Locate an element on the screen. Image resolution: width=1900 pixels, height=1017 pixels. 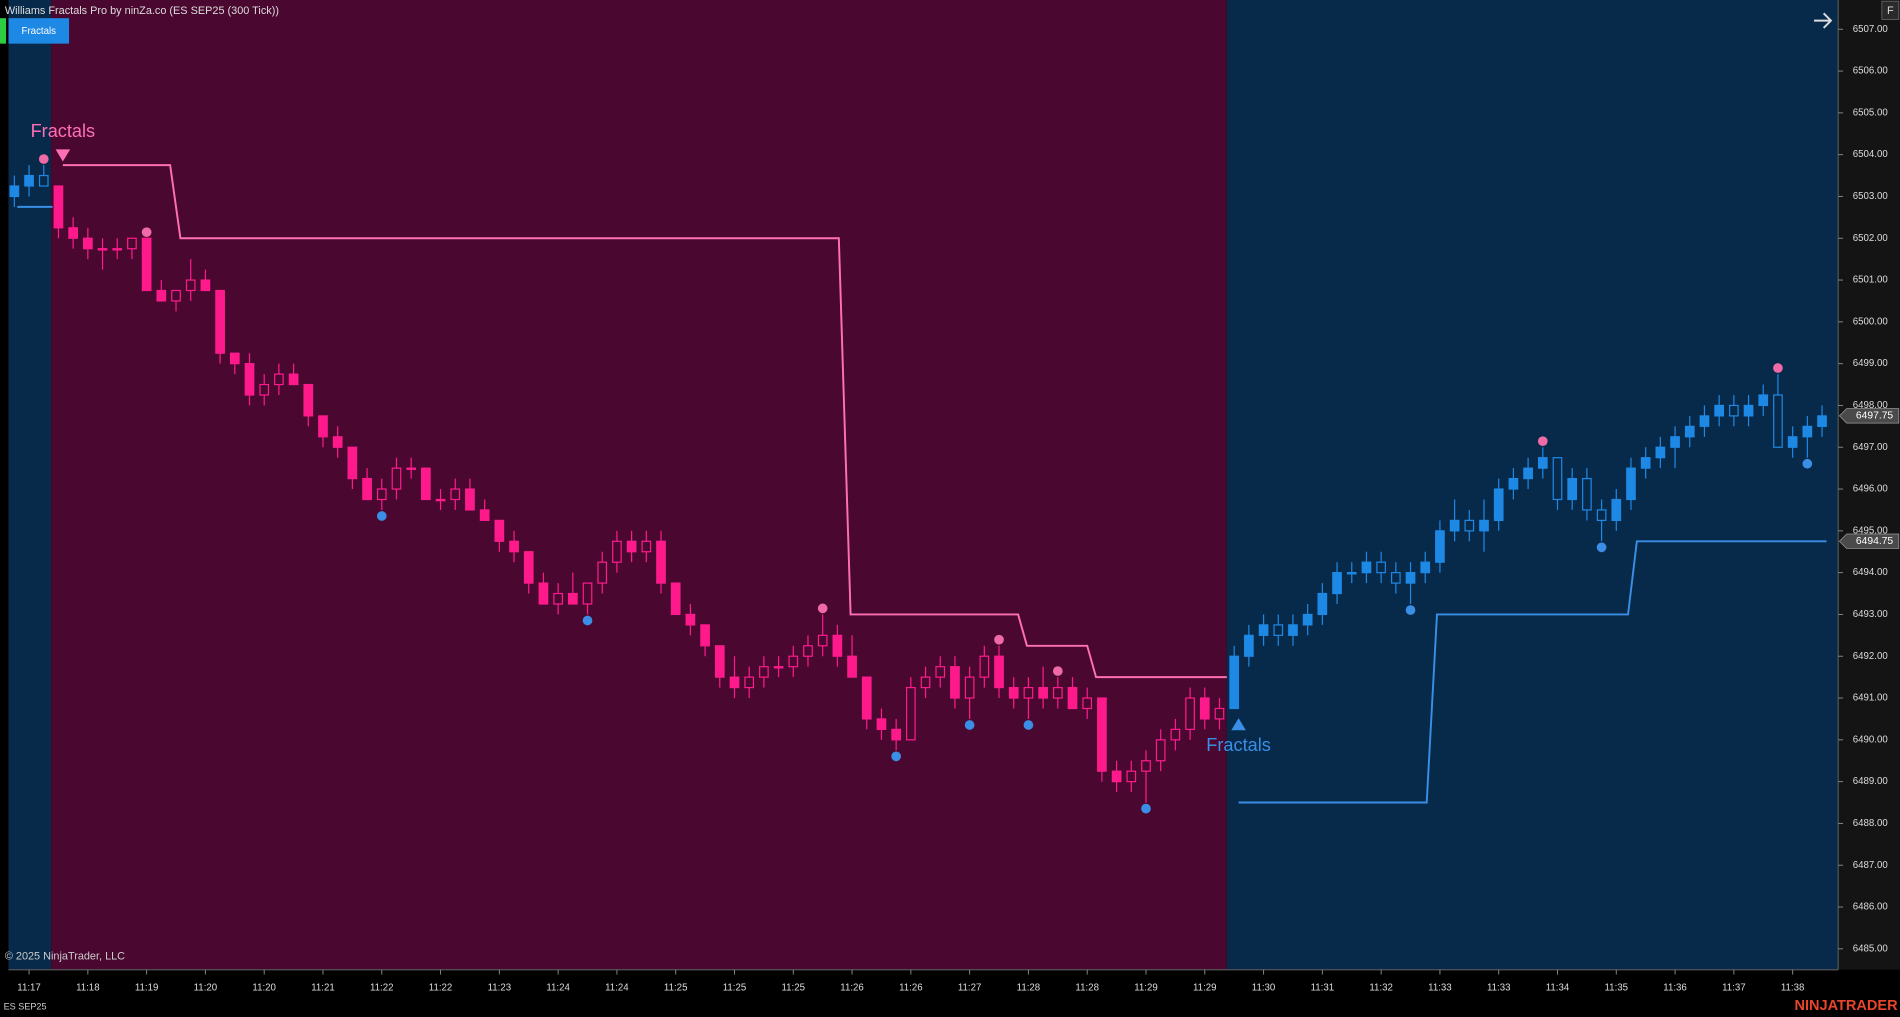
fractal-level-line is located at coordinates (1532, 672).